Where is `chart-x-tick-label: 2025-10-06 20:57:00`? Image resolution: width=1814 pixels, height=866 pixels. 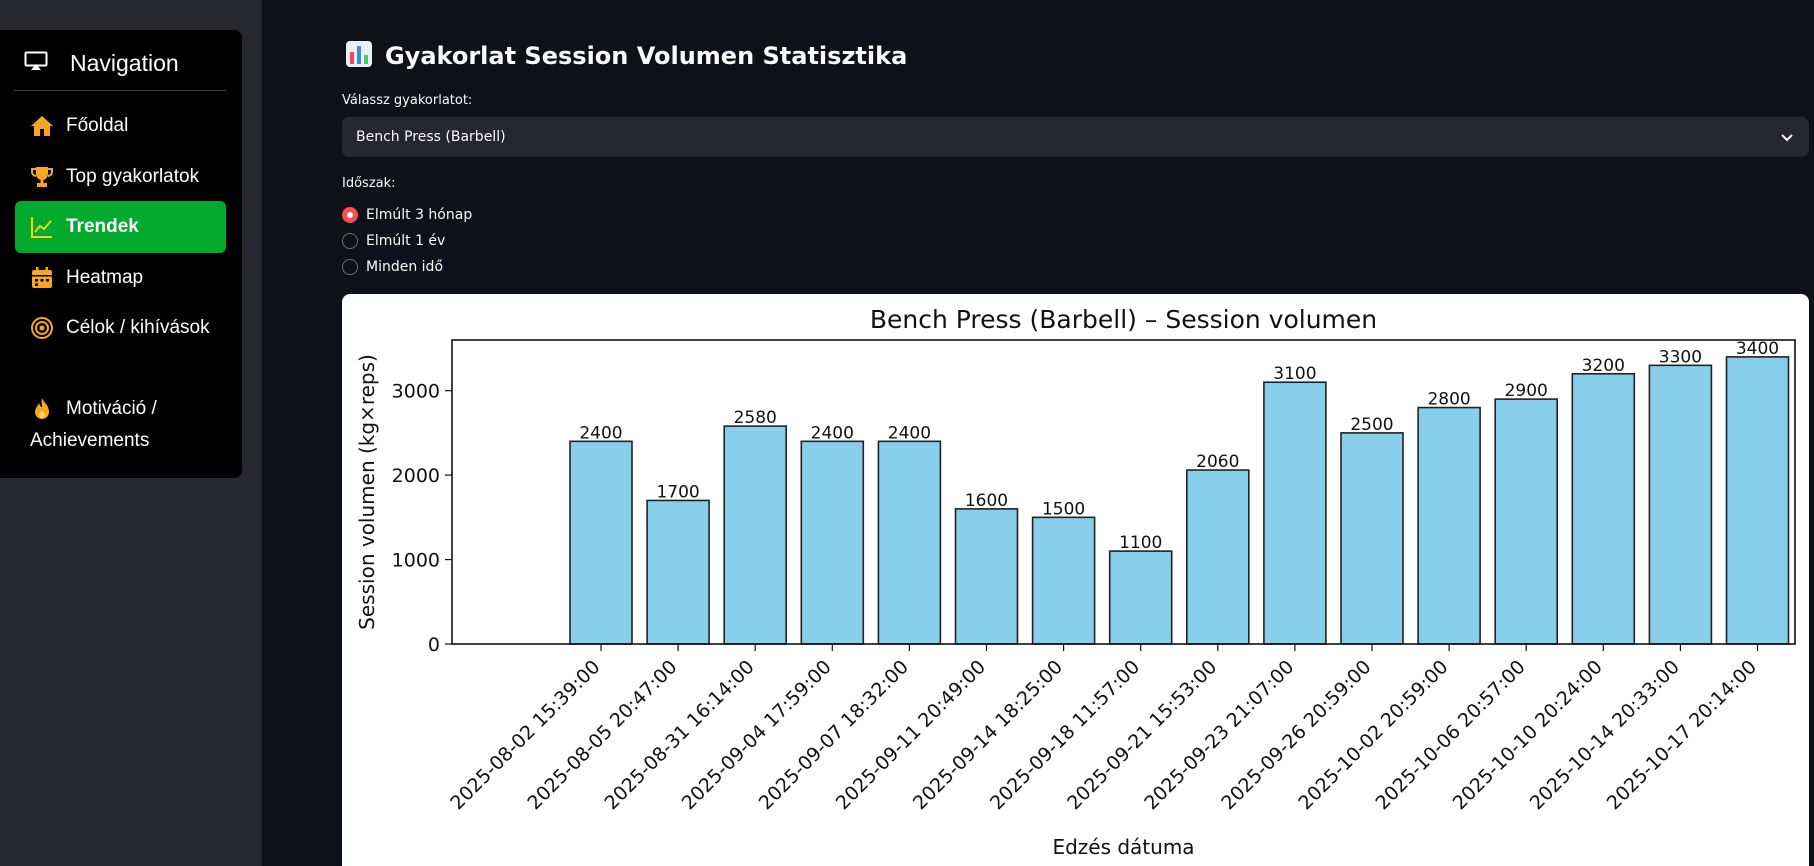
chart-x-tick-label: 2025-10-06 20:57:00 is located at coordinates (1450, 735).